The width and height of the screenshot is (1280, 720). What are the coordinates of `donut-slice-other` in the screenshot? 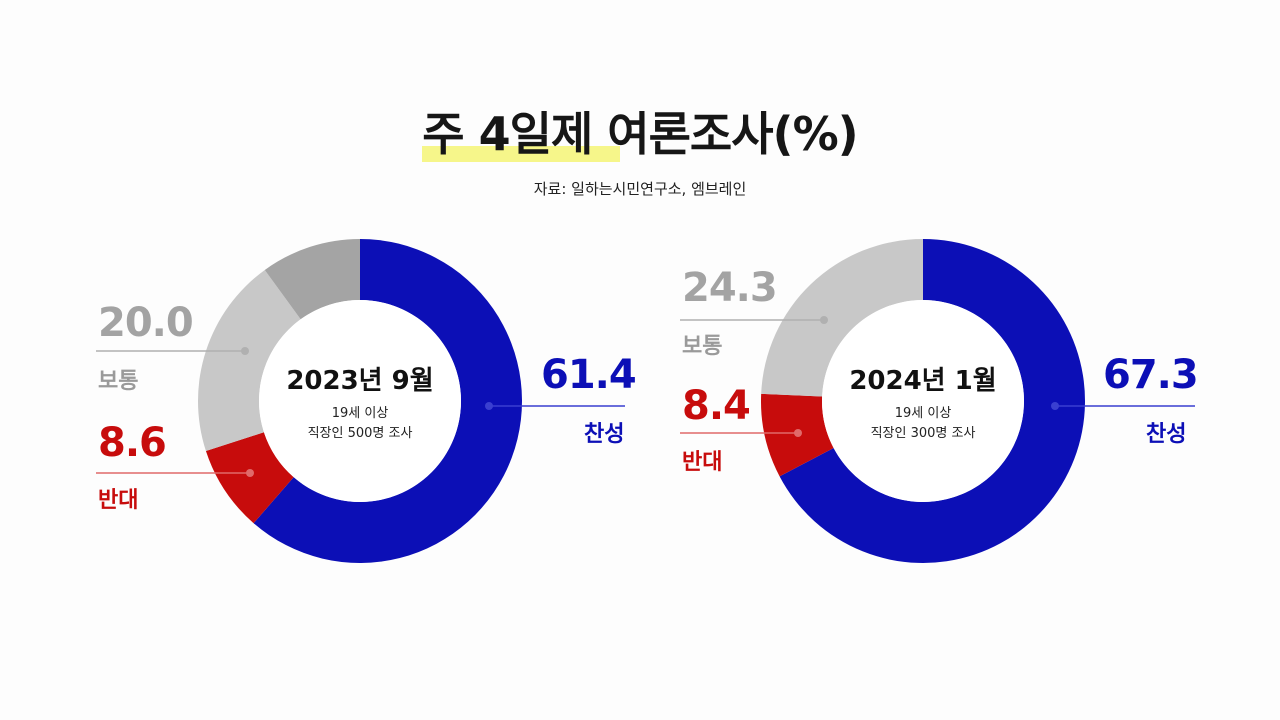 It's located at (312, 279).